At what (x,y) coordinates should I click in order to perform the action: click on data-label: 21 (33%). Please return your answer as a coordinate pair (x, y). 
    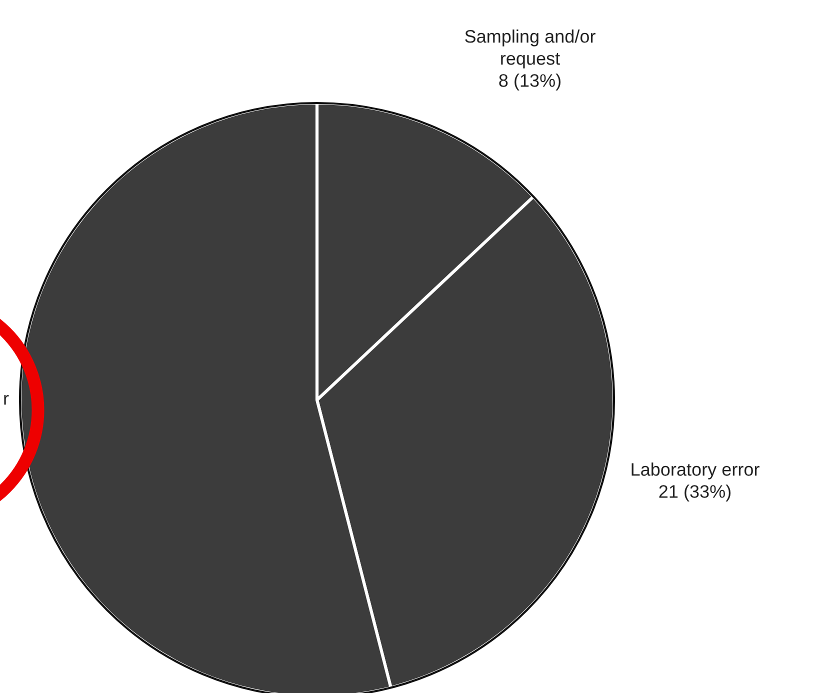
    Looking at the image, I should click on (695, 493).